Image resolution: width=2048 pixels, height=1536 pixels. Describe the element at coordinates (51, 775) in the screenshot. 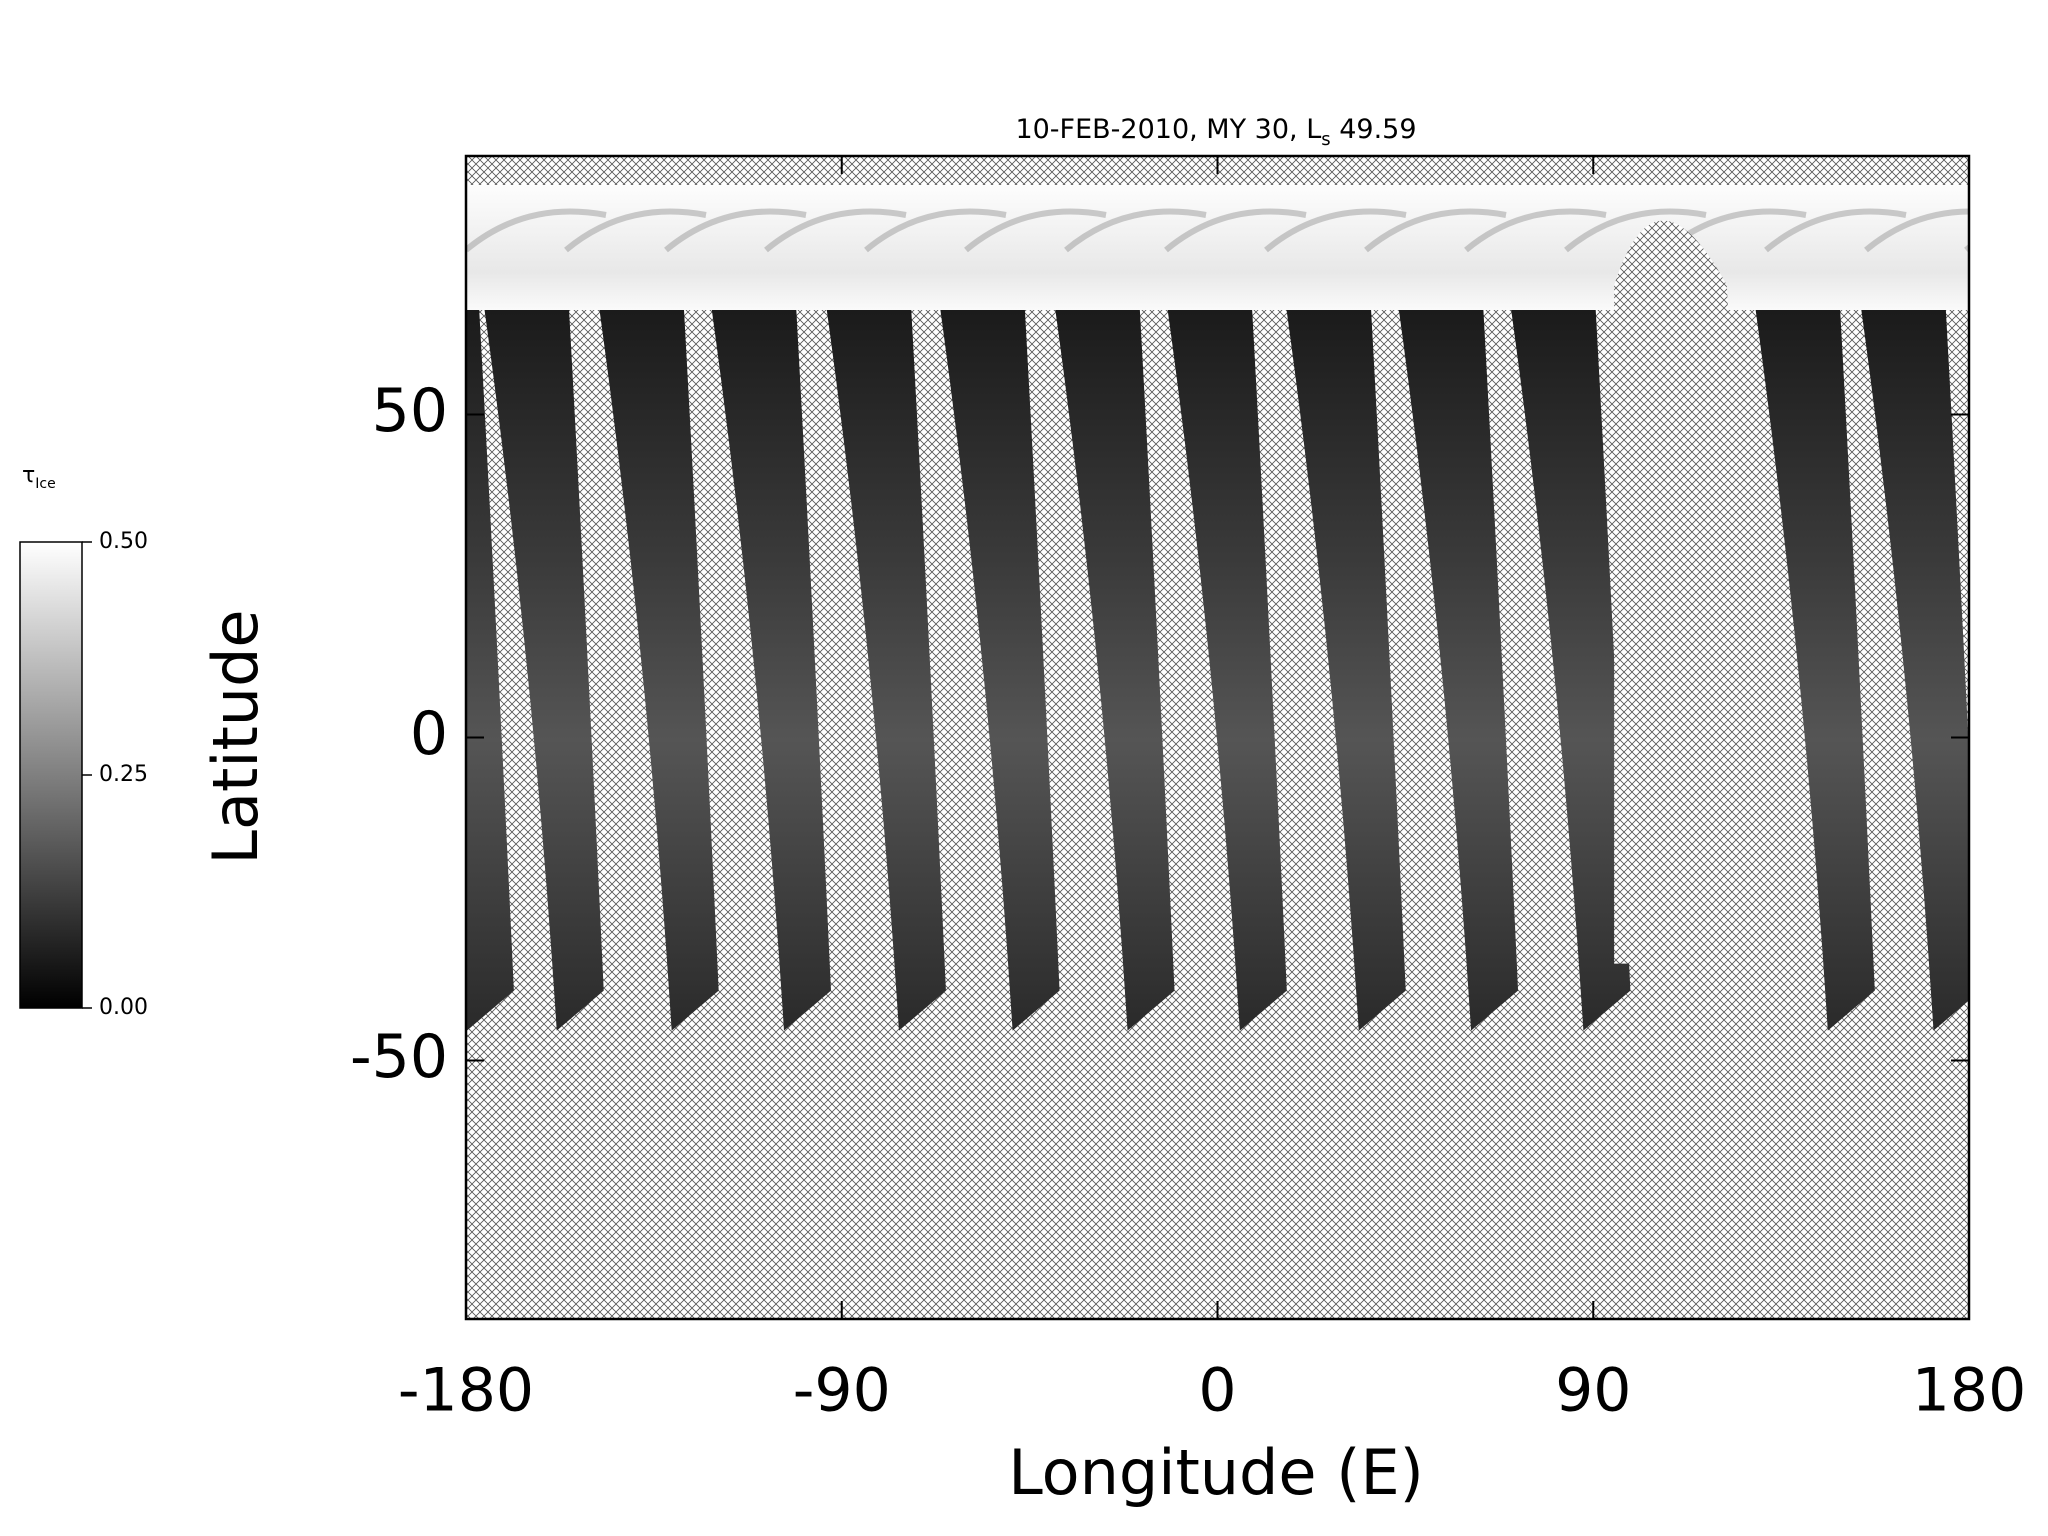

I see `colorbar` at that location.